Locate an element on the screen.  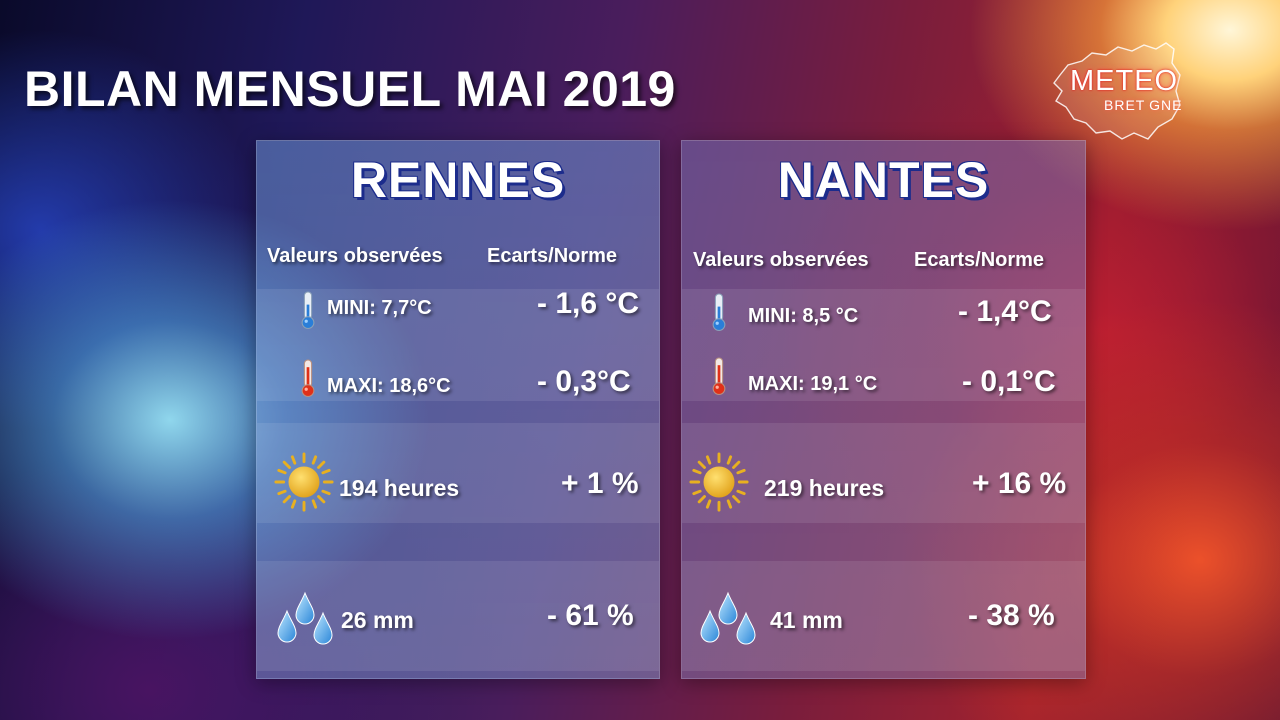
meteo-bretagne-logo: METEO BRET GNE is located at coordinates (1123, 90).